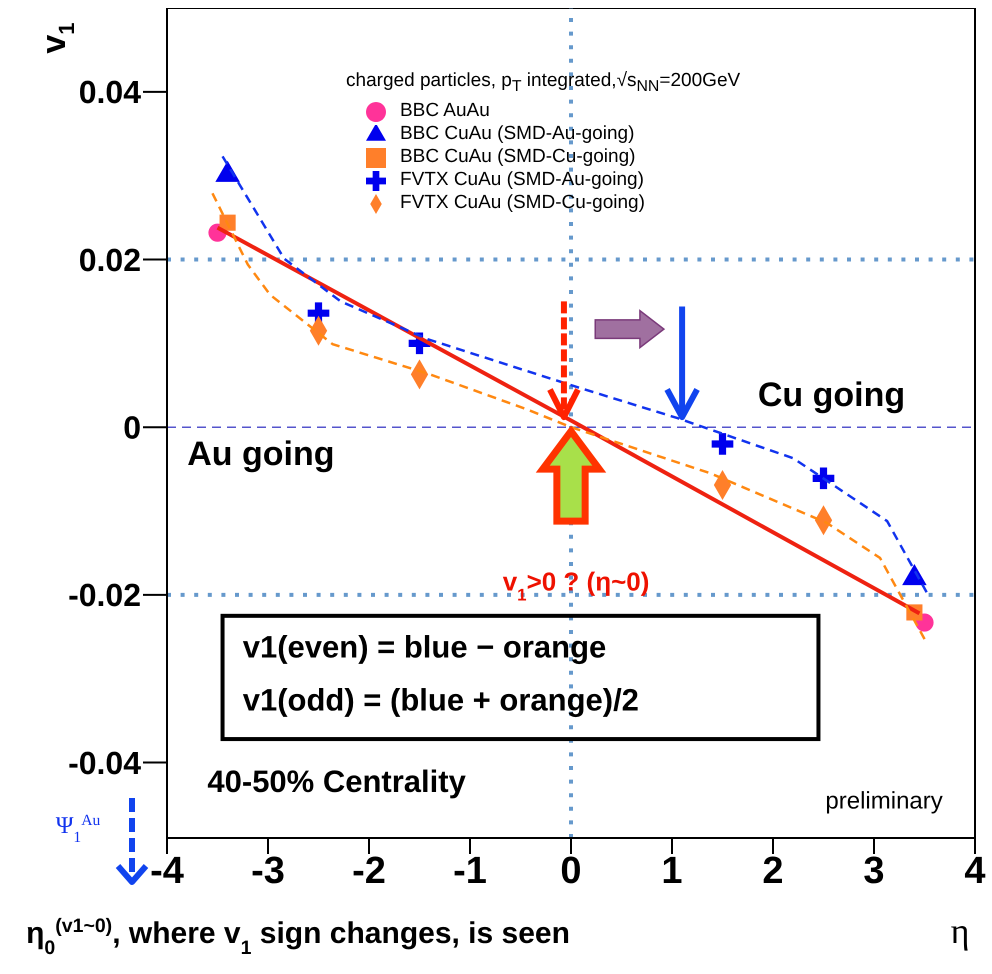  What do you see at coordinates (424, 647) in the screenshot?
I see `annotation: v1(even) = blue − orange` at bounding box center [424, 647].